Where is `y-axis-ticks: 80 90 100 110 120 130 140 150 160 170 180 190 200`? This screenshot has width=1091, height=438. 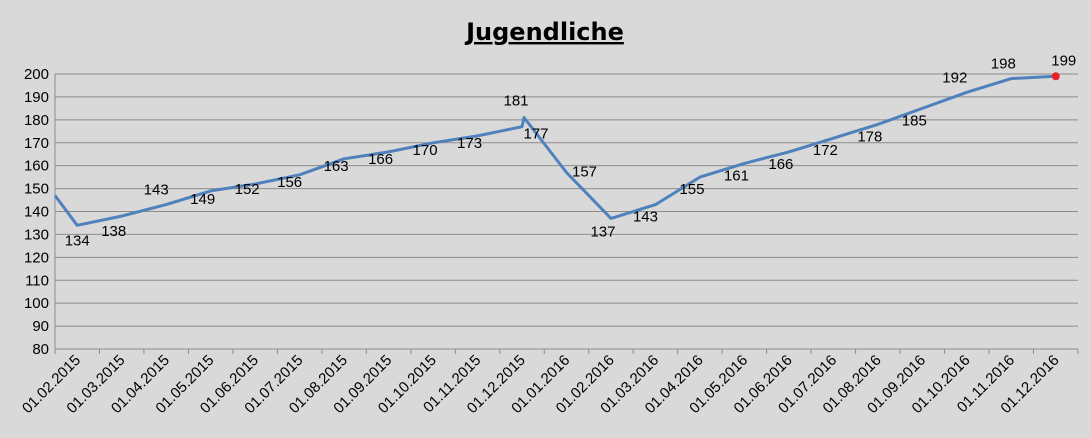
y-axis-ticks: 80 90 100 110 120 130 140 150 160 170 180 190 200 is located at coordinates (36, 212).